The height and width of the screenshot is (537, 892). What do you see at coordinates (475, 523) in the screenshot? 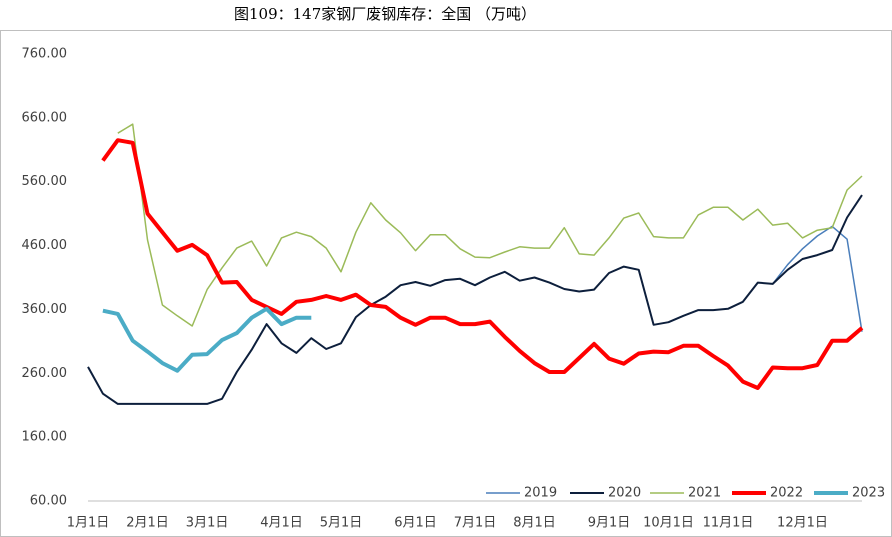
I see `x-tick-label: 7月1日` at bounding box center [475, 523].